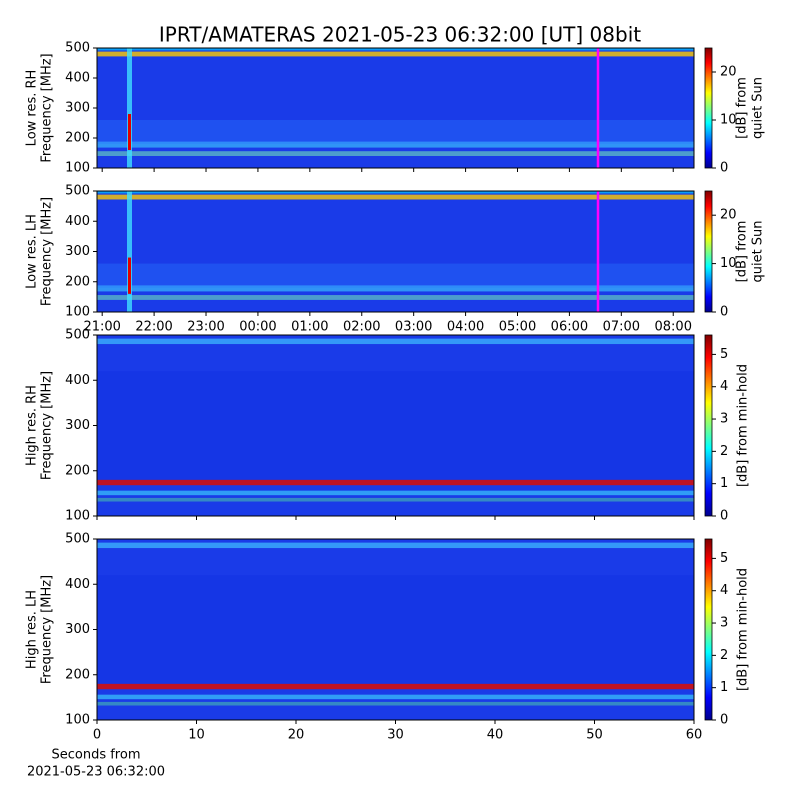 The height and width of the screenshot is (800, 800). Describe the element at coordinates (361, 327) in the screenshot. I see `x-tick-label: 02:00` at that location.